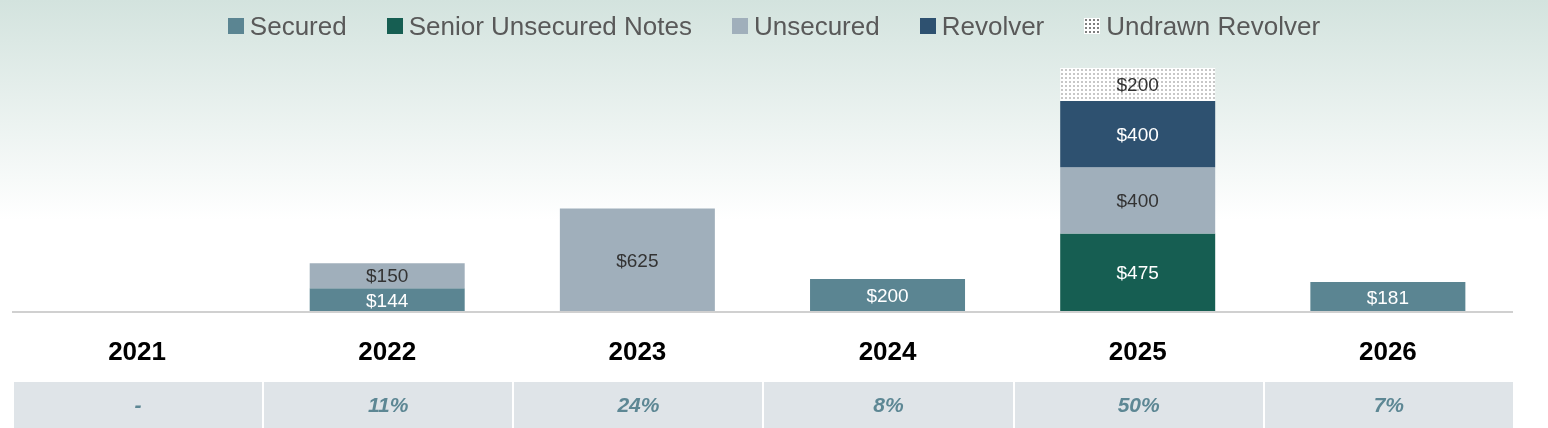  I want to click on data-label: $150, so click(387, 276).